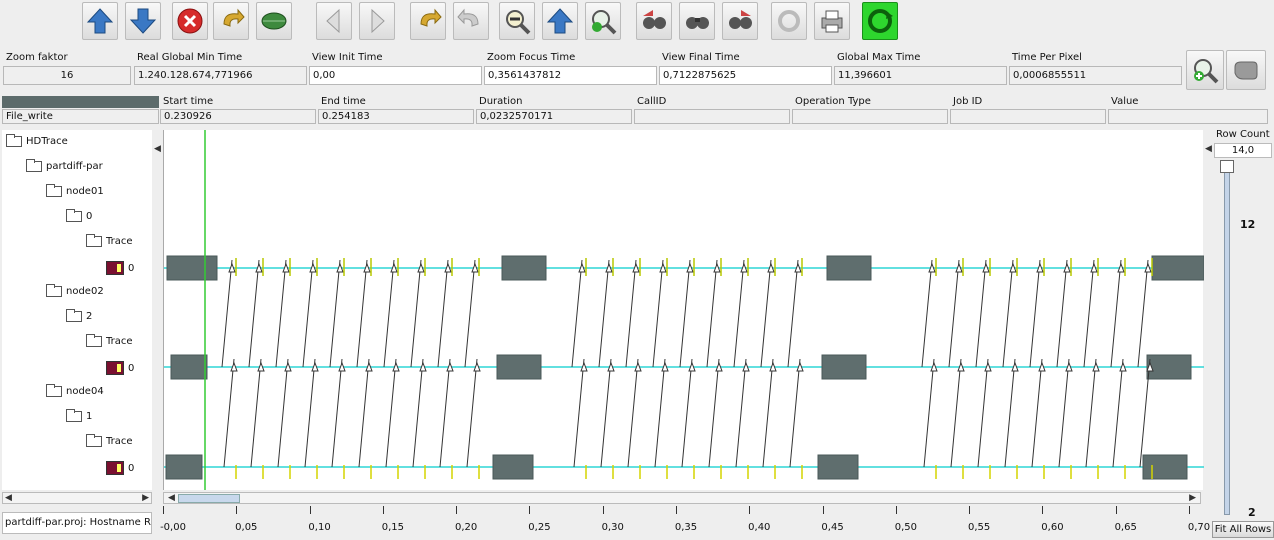  Describe the element at coordinates (395, 75) in the screenshot. I see `view-init-time-input: 0,00` at that location.